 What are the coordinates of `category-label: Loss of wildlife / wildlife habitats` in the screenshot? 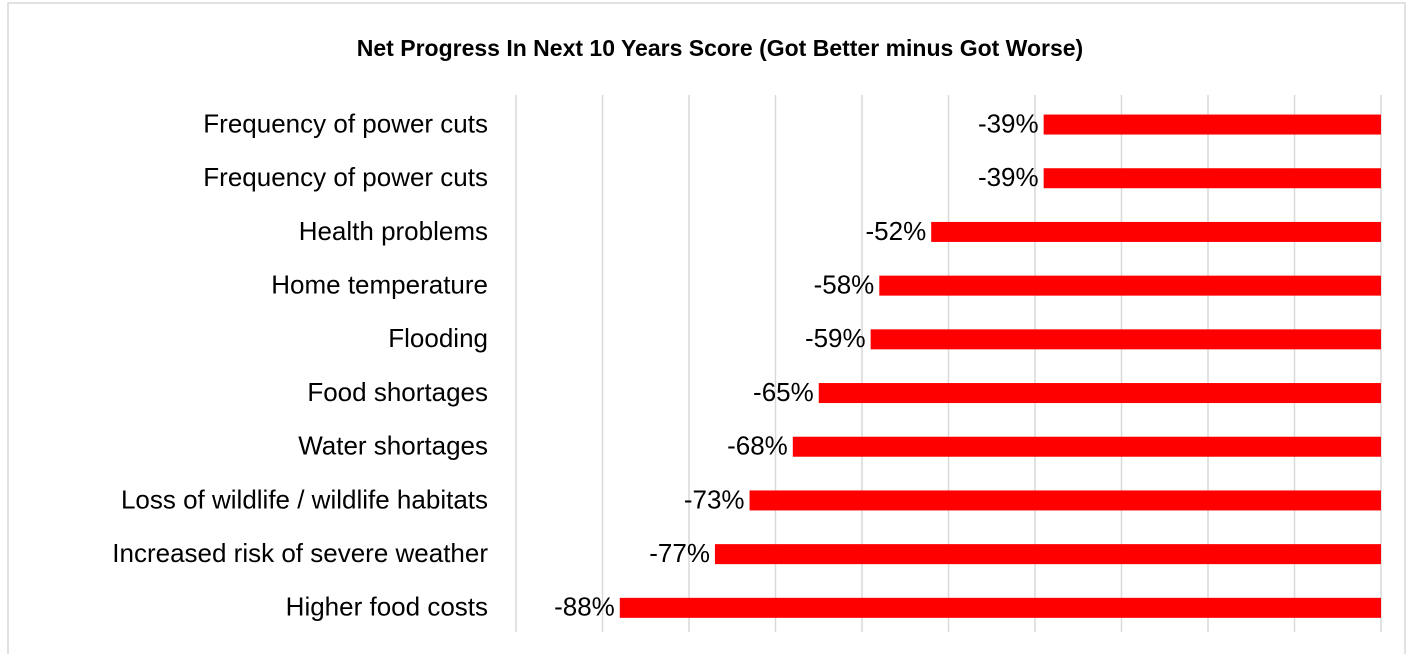 It's located at (304, 499).